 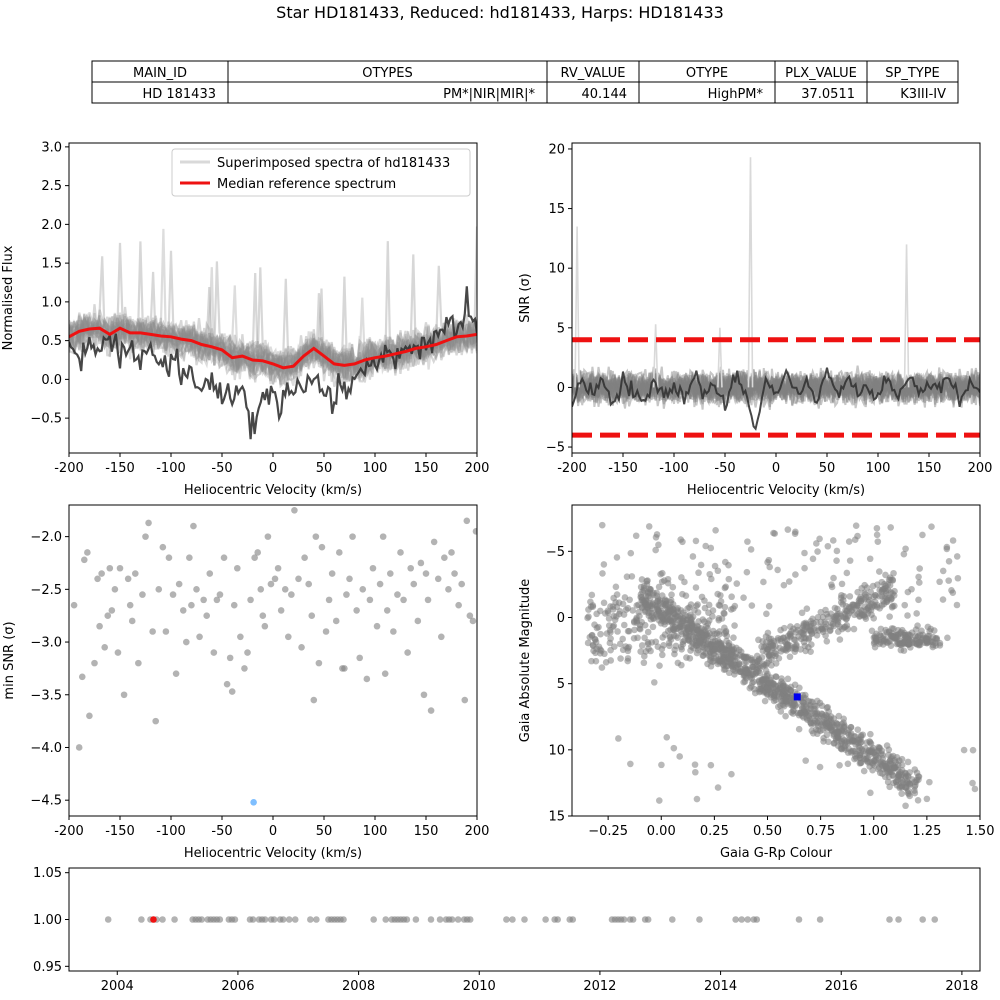 What do you see at coordinates (593, 73) in the screenshot?
I see `table-header-cell: RV_VALUE` at bounding box center [593, 73].